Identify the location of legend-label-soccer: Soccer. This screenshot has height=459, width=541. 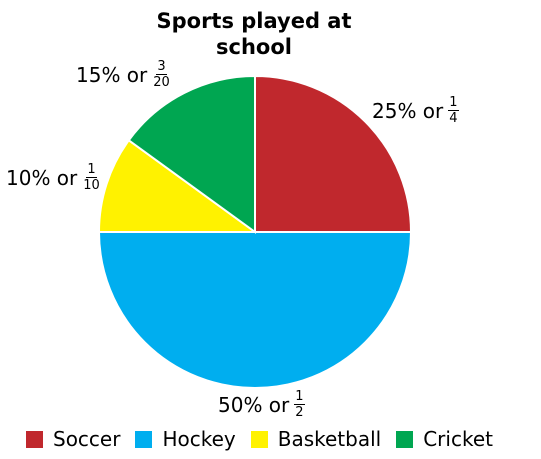
(87, 439).